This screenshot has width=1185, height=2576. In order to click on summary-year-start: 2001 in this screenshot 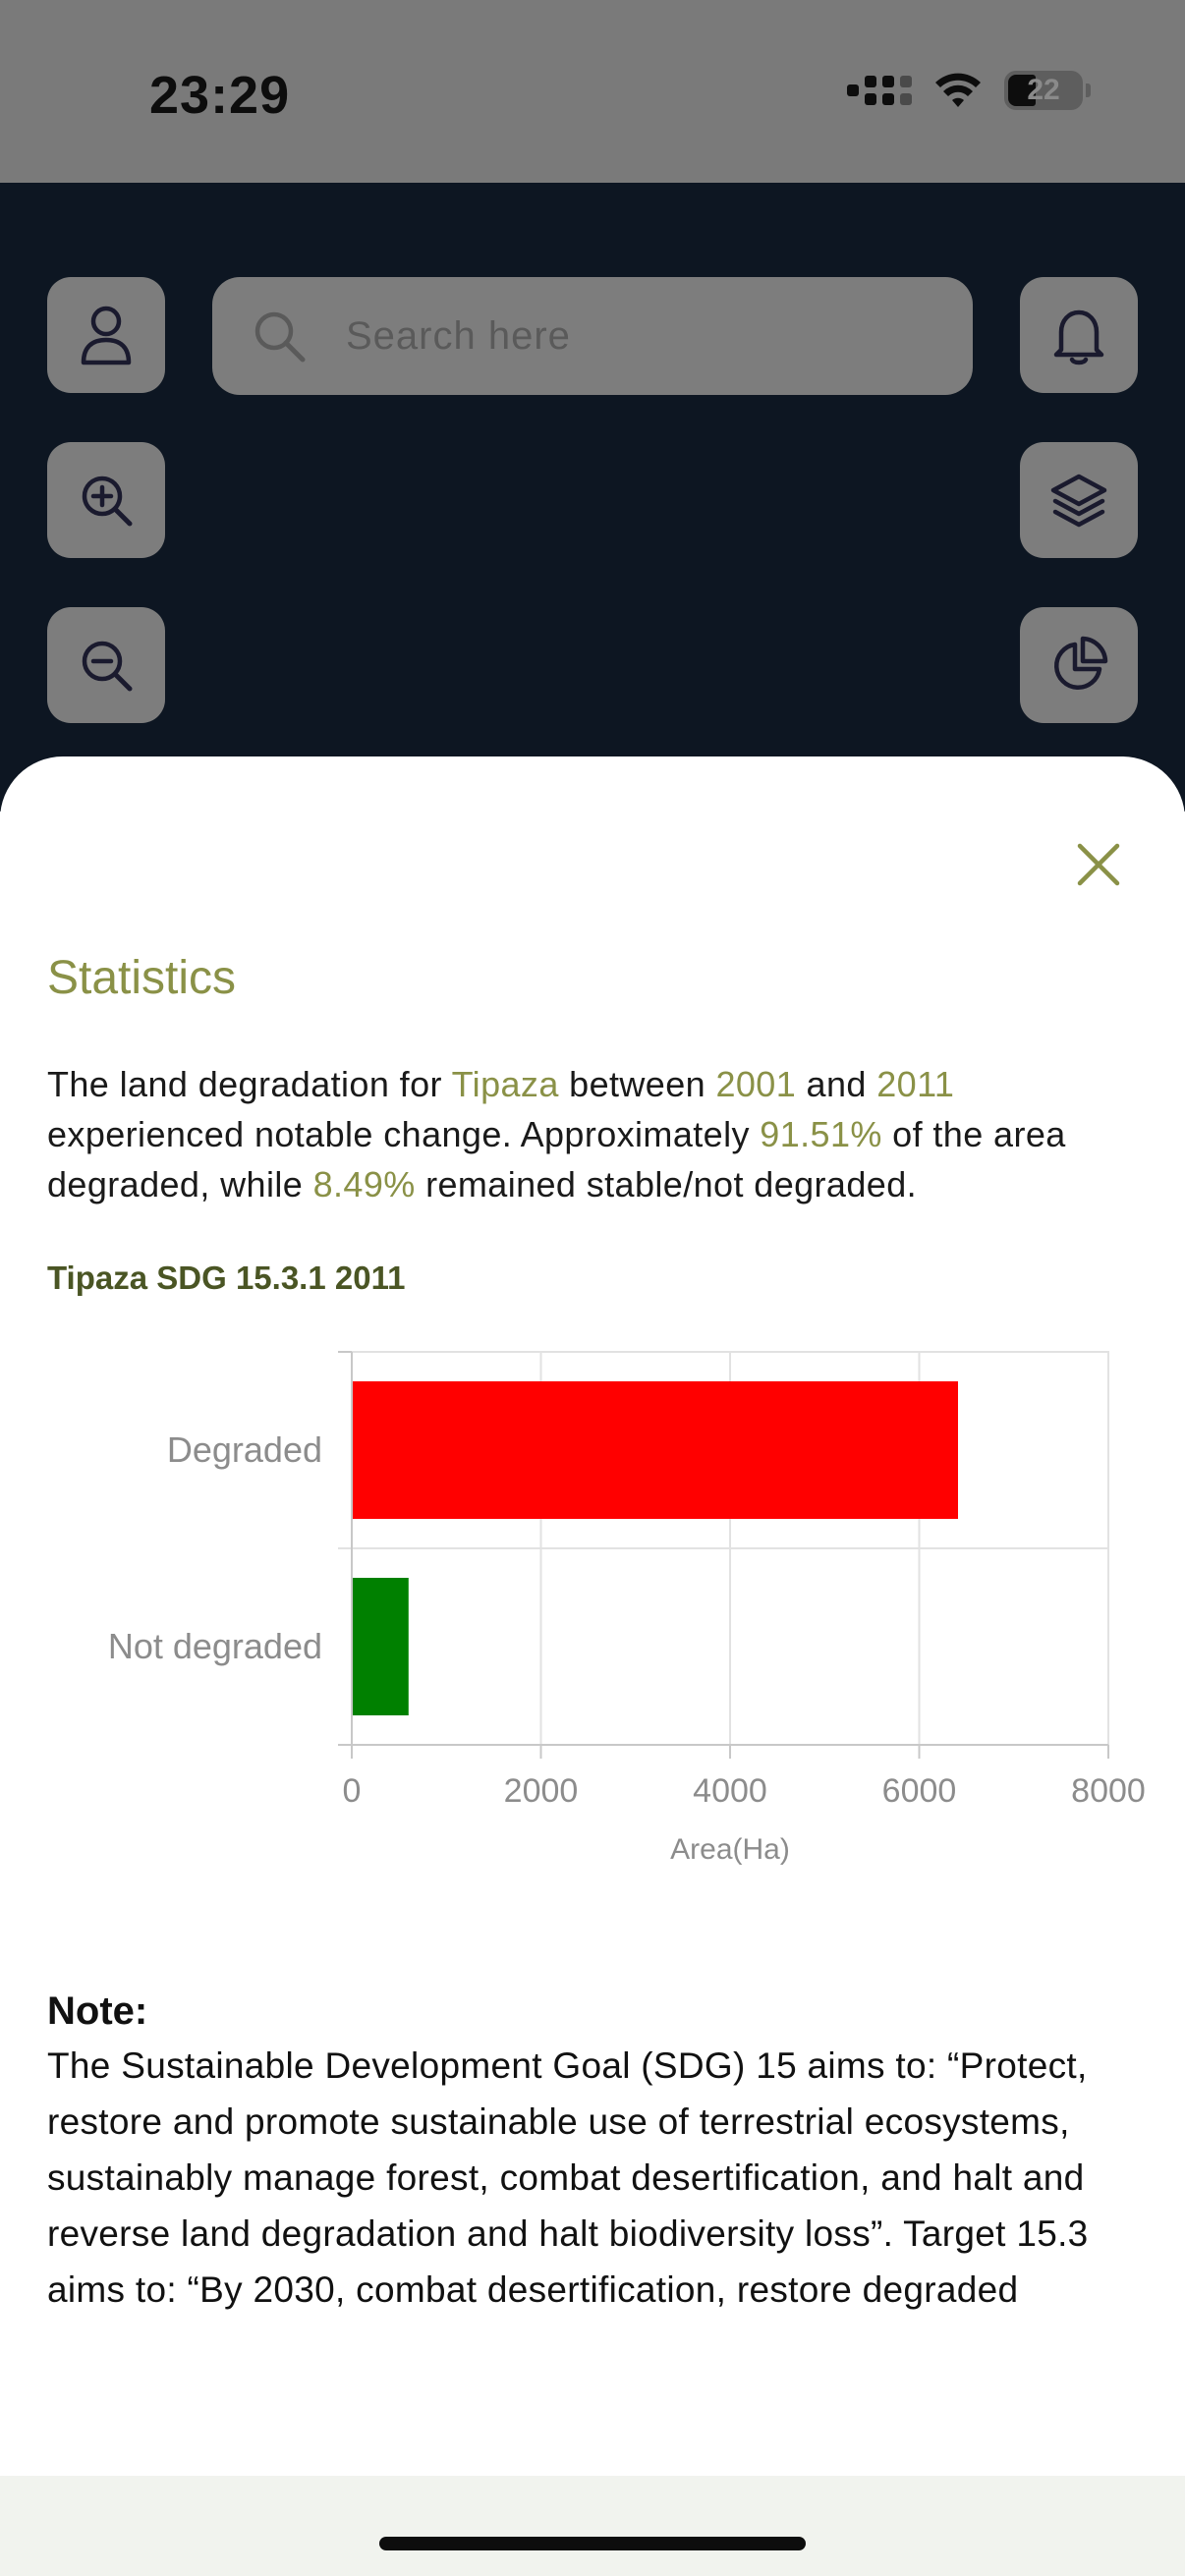, I will do `click(756, 1084)`.